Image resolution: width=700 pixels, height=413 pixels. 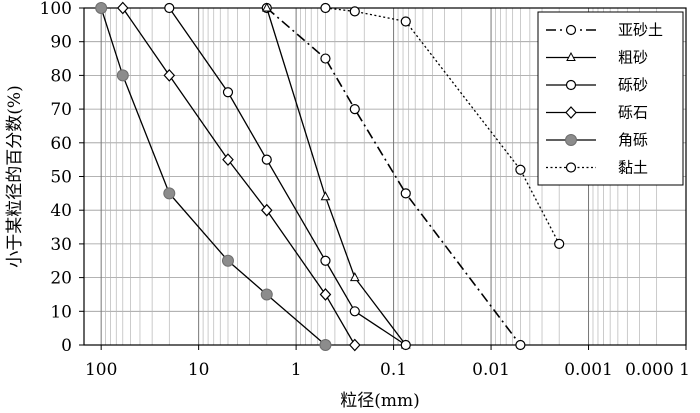 I want to click on y-tick-label: 50, so click(x=61, y=178).